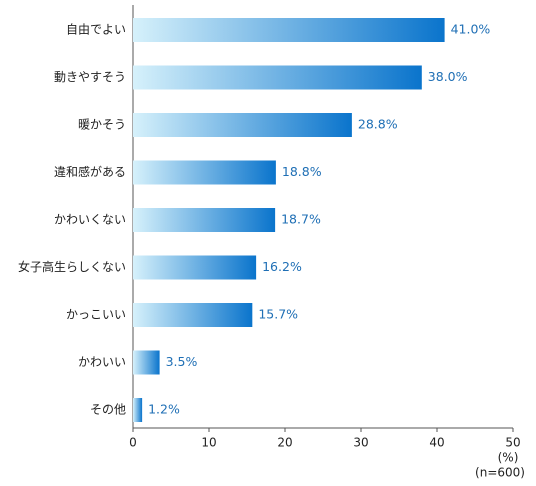 The width and height of the screenshot is (536, 486). Describe the element at coordinates (96, 315) in the screenshot. I see `y-tick-label: かっこいい` at that location.